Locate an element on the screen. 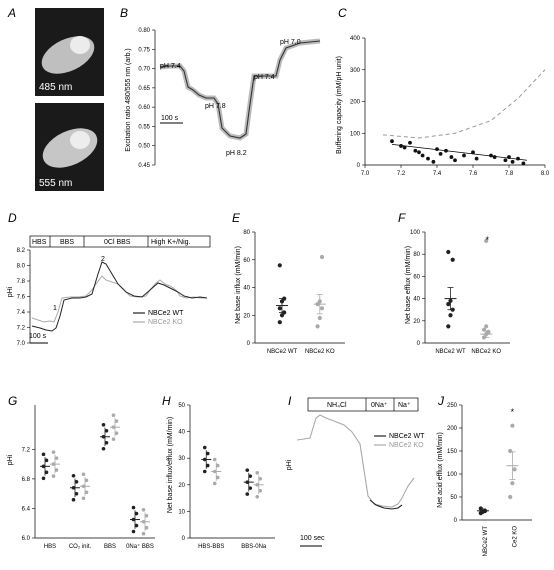 The width and height of the screenshot is (554, 570). c-fit-line is located at coordinates (459, 152).